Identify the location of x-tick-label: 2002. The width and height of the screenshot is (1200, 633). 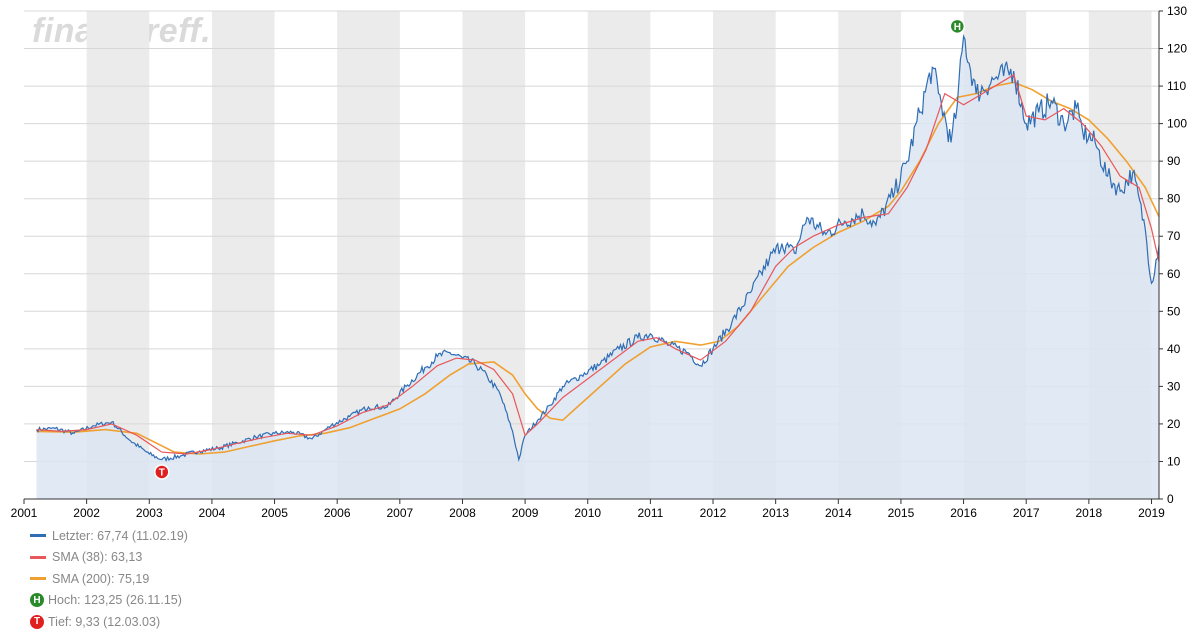
(86, 513).